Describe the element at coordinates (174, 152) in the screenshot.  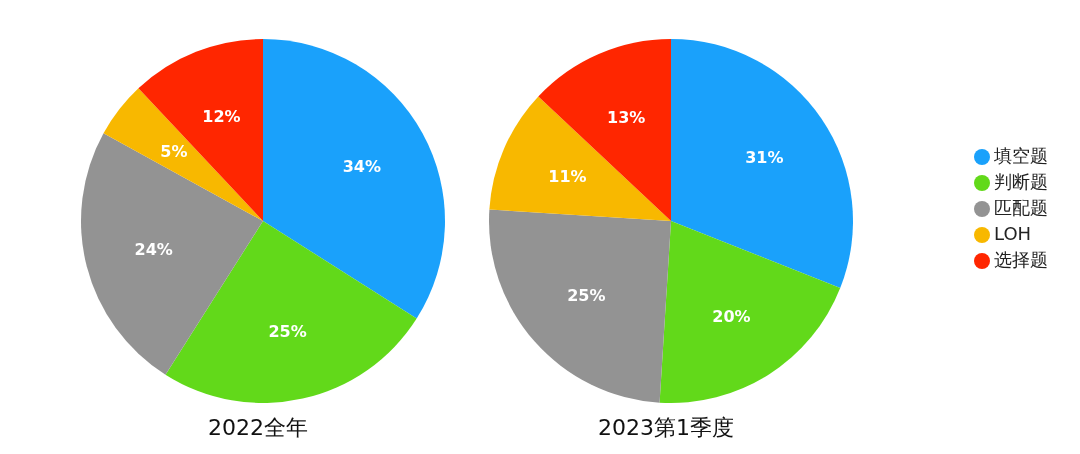
I see `data-label: 5%` at that location.